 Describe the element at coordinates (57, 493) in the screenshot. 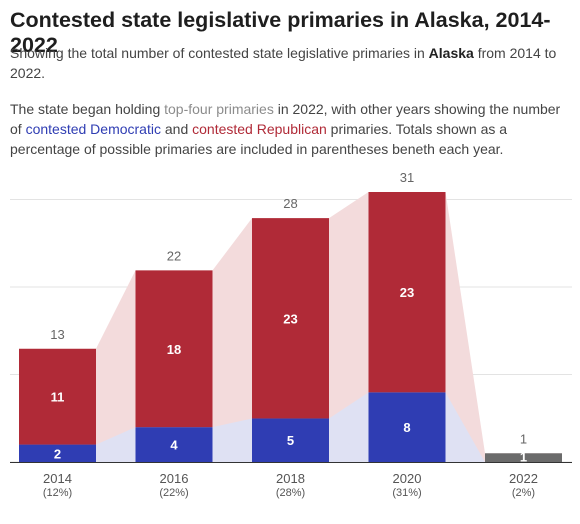

I see `x-percent-label: (12%)` at that location.